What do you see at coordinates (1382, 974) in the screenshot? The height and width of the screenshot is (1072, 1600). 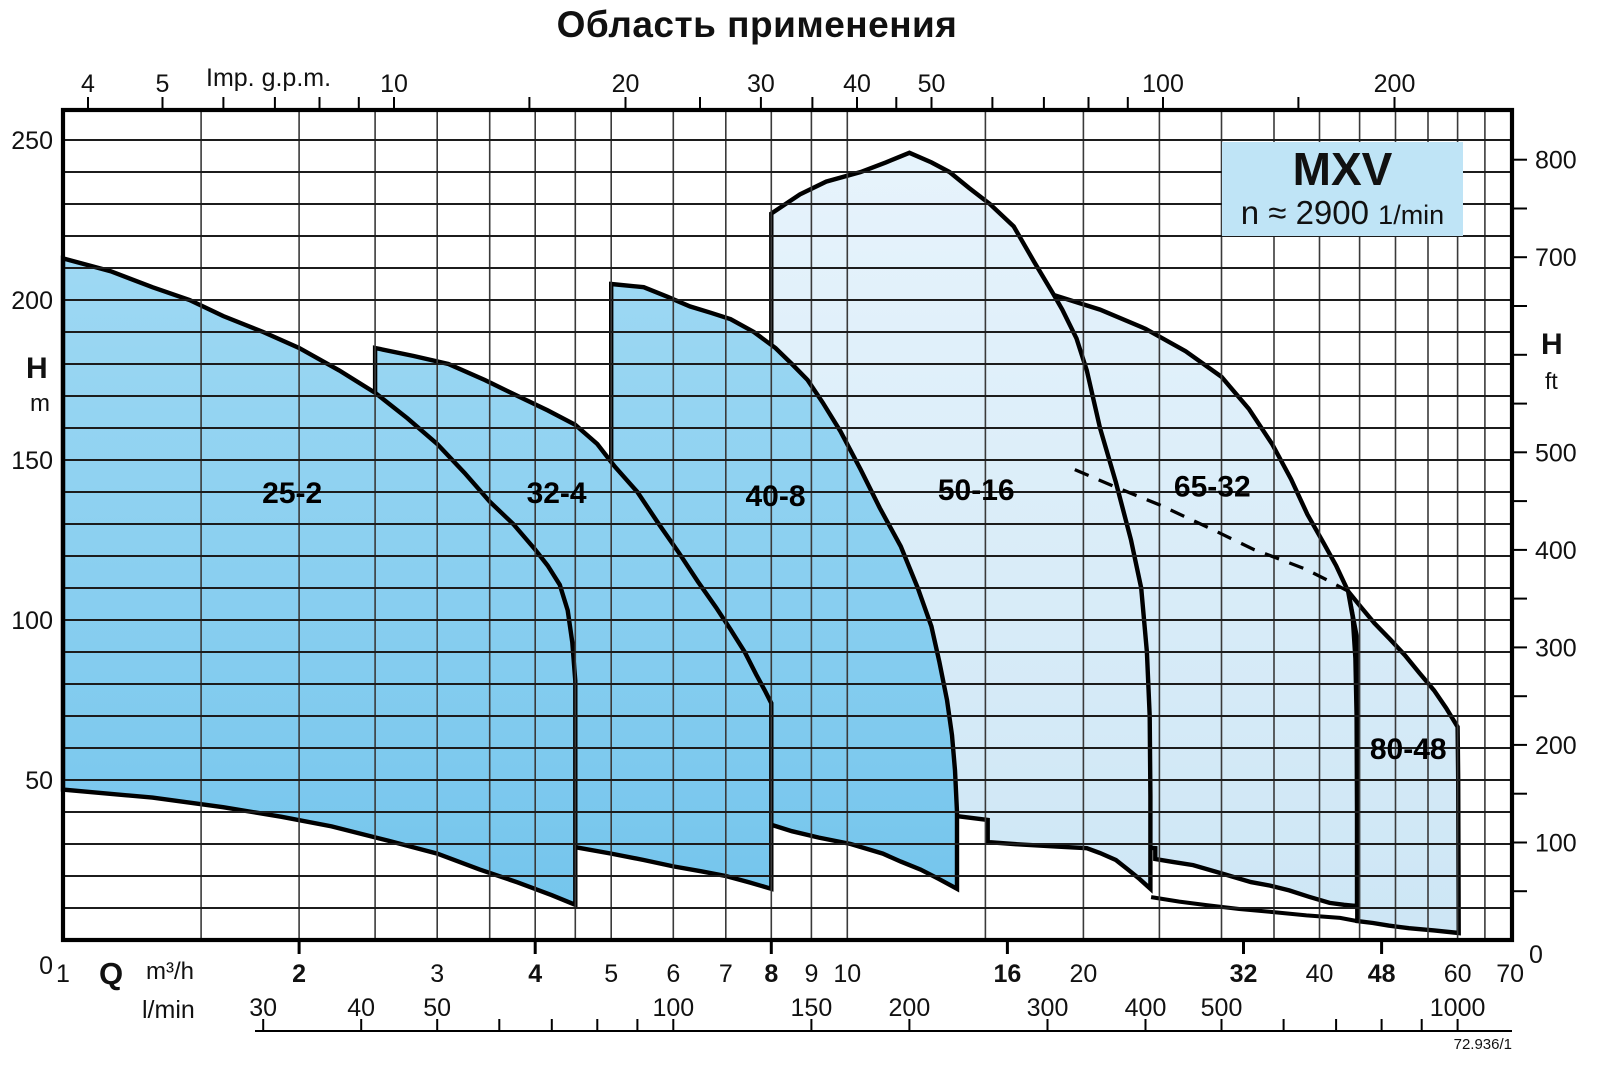 I see `q-tick-label: 48` at bounding box center [1382, 974].